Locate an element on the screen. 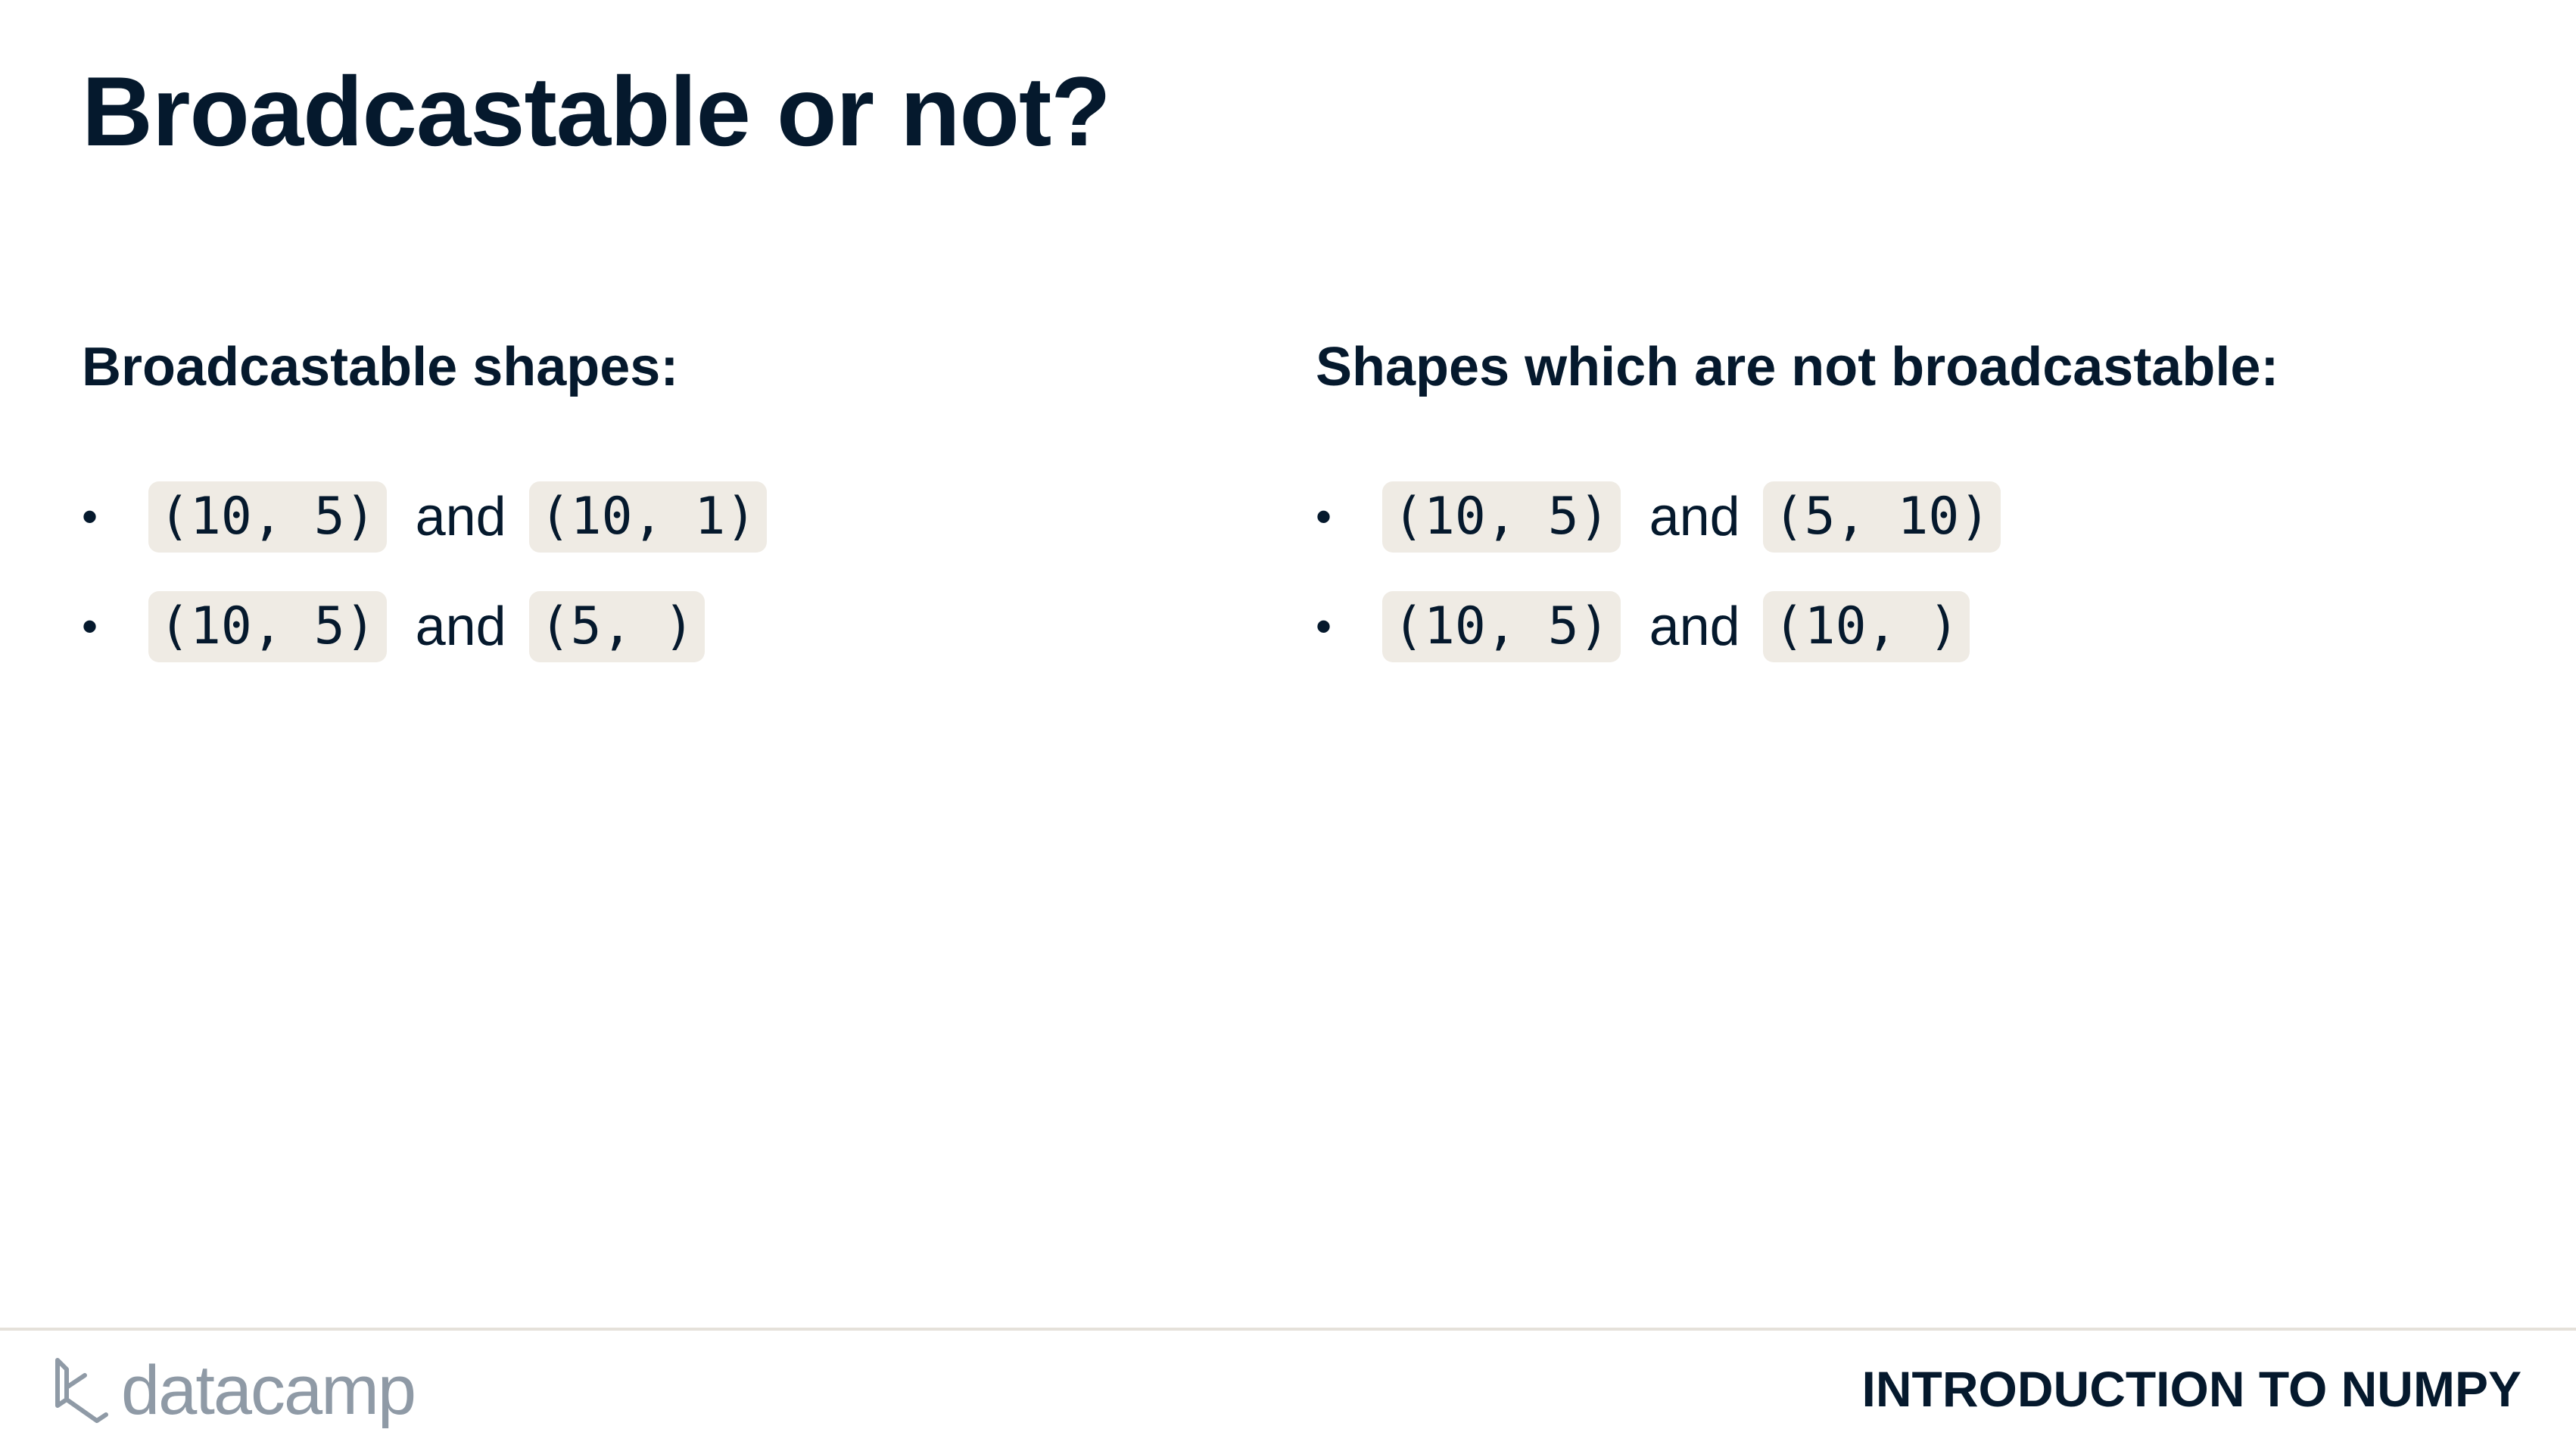  list-item: • (10, 5) and (5, 10) is located at coordinates (1658, 516).